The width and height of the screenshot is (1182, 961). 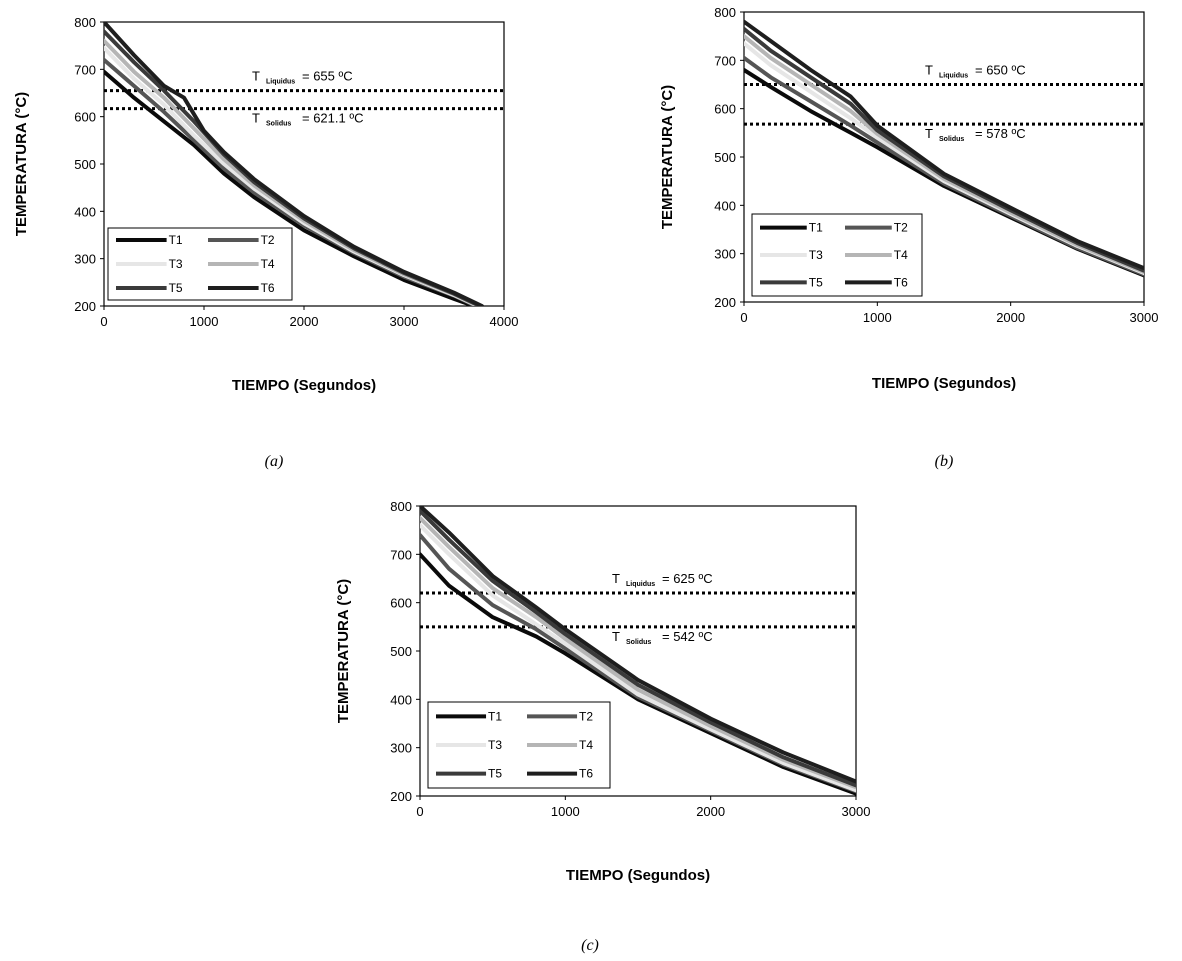 What do you see at coordinates (687, 636) in the screenshot?
I see `reference-label-value: = 542 ºC` at bounding box center [687, 636].